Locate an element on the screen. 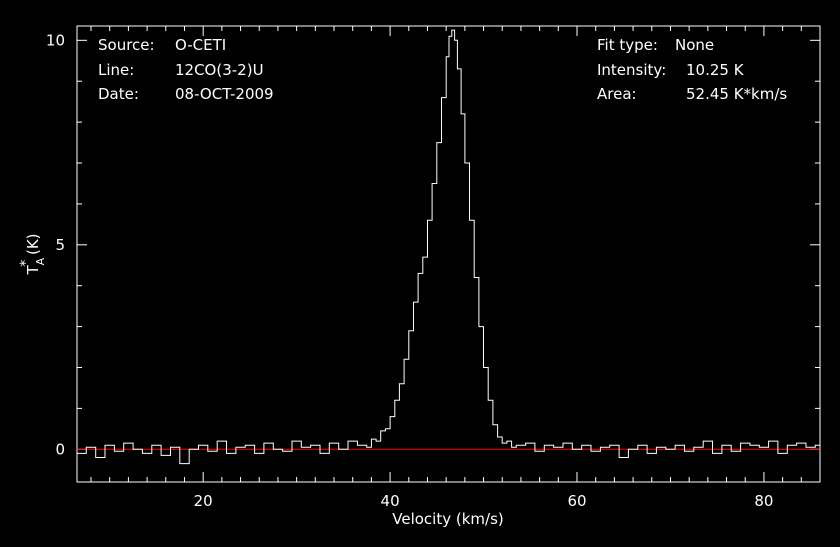  x-tick-label: 20 is located at coordinates (203, 501).